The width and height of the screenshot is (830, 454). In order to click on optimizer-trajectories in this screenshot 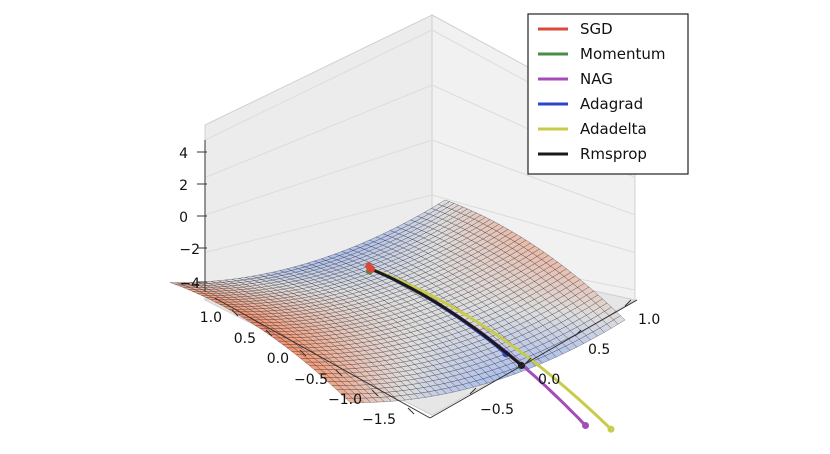, I will do `click(490, 347)`.